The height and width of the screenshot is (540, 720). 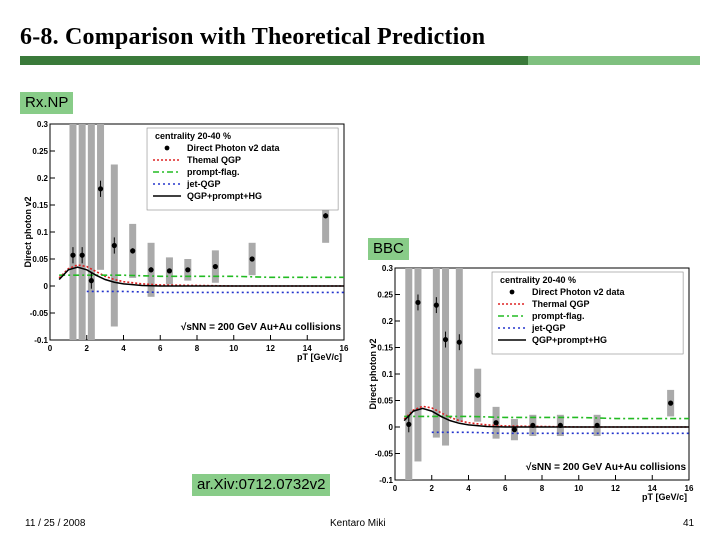 I want to click on legend-label: prompt-flag., so click(x=213, y=172).